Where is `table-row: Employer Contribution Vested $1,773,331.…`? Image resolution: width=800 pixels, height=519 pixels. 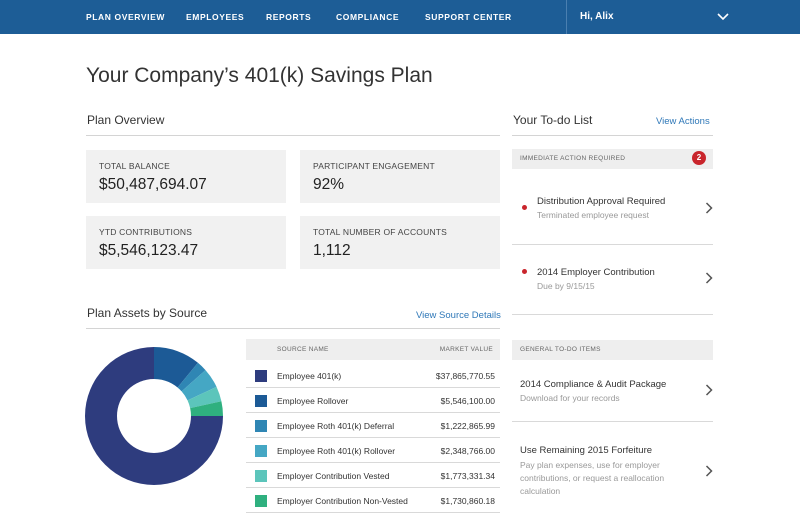 table-row: Employer Contribution Vested $1,773,331.… is located at coordinates (373, 475).